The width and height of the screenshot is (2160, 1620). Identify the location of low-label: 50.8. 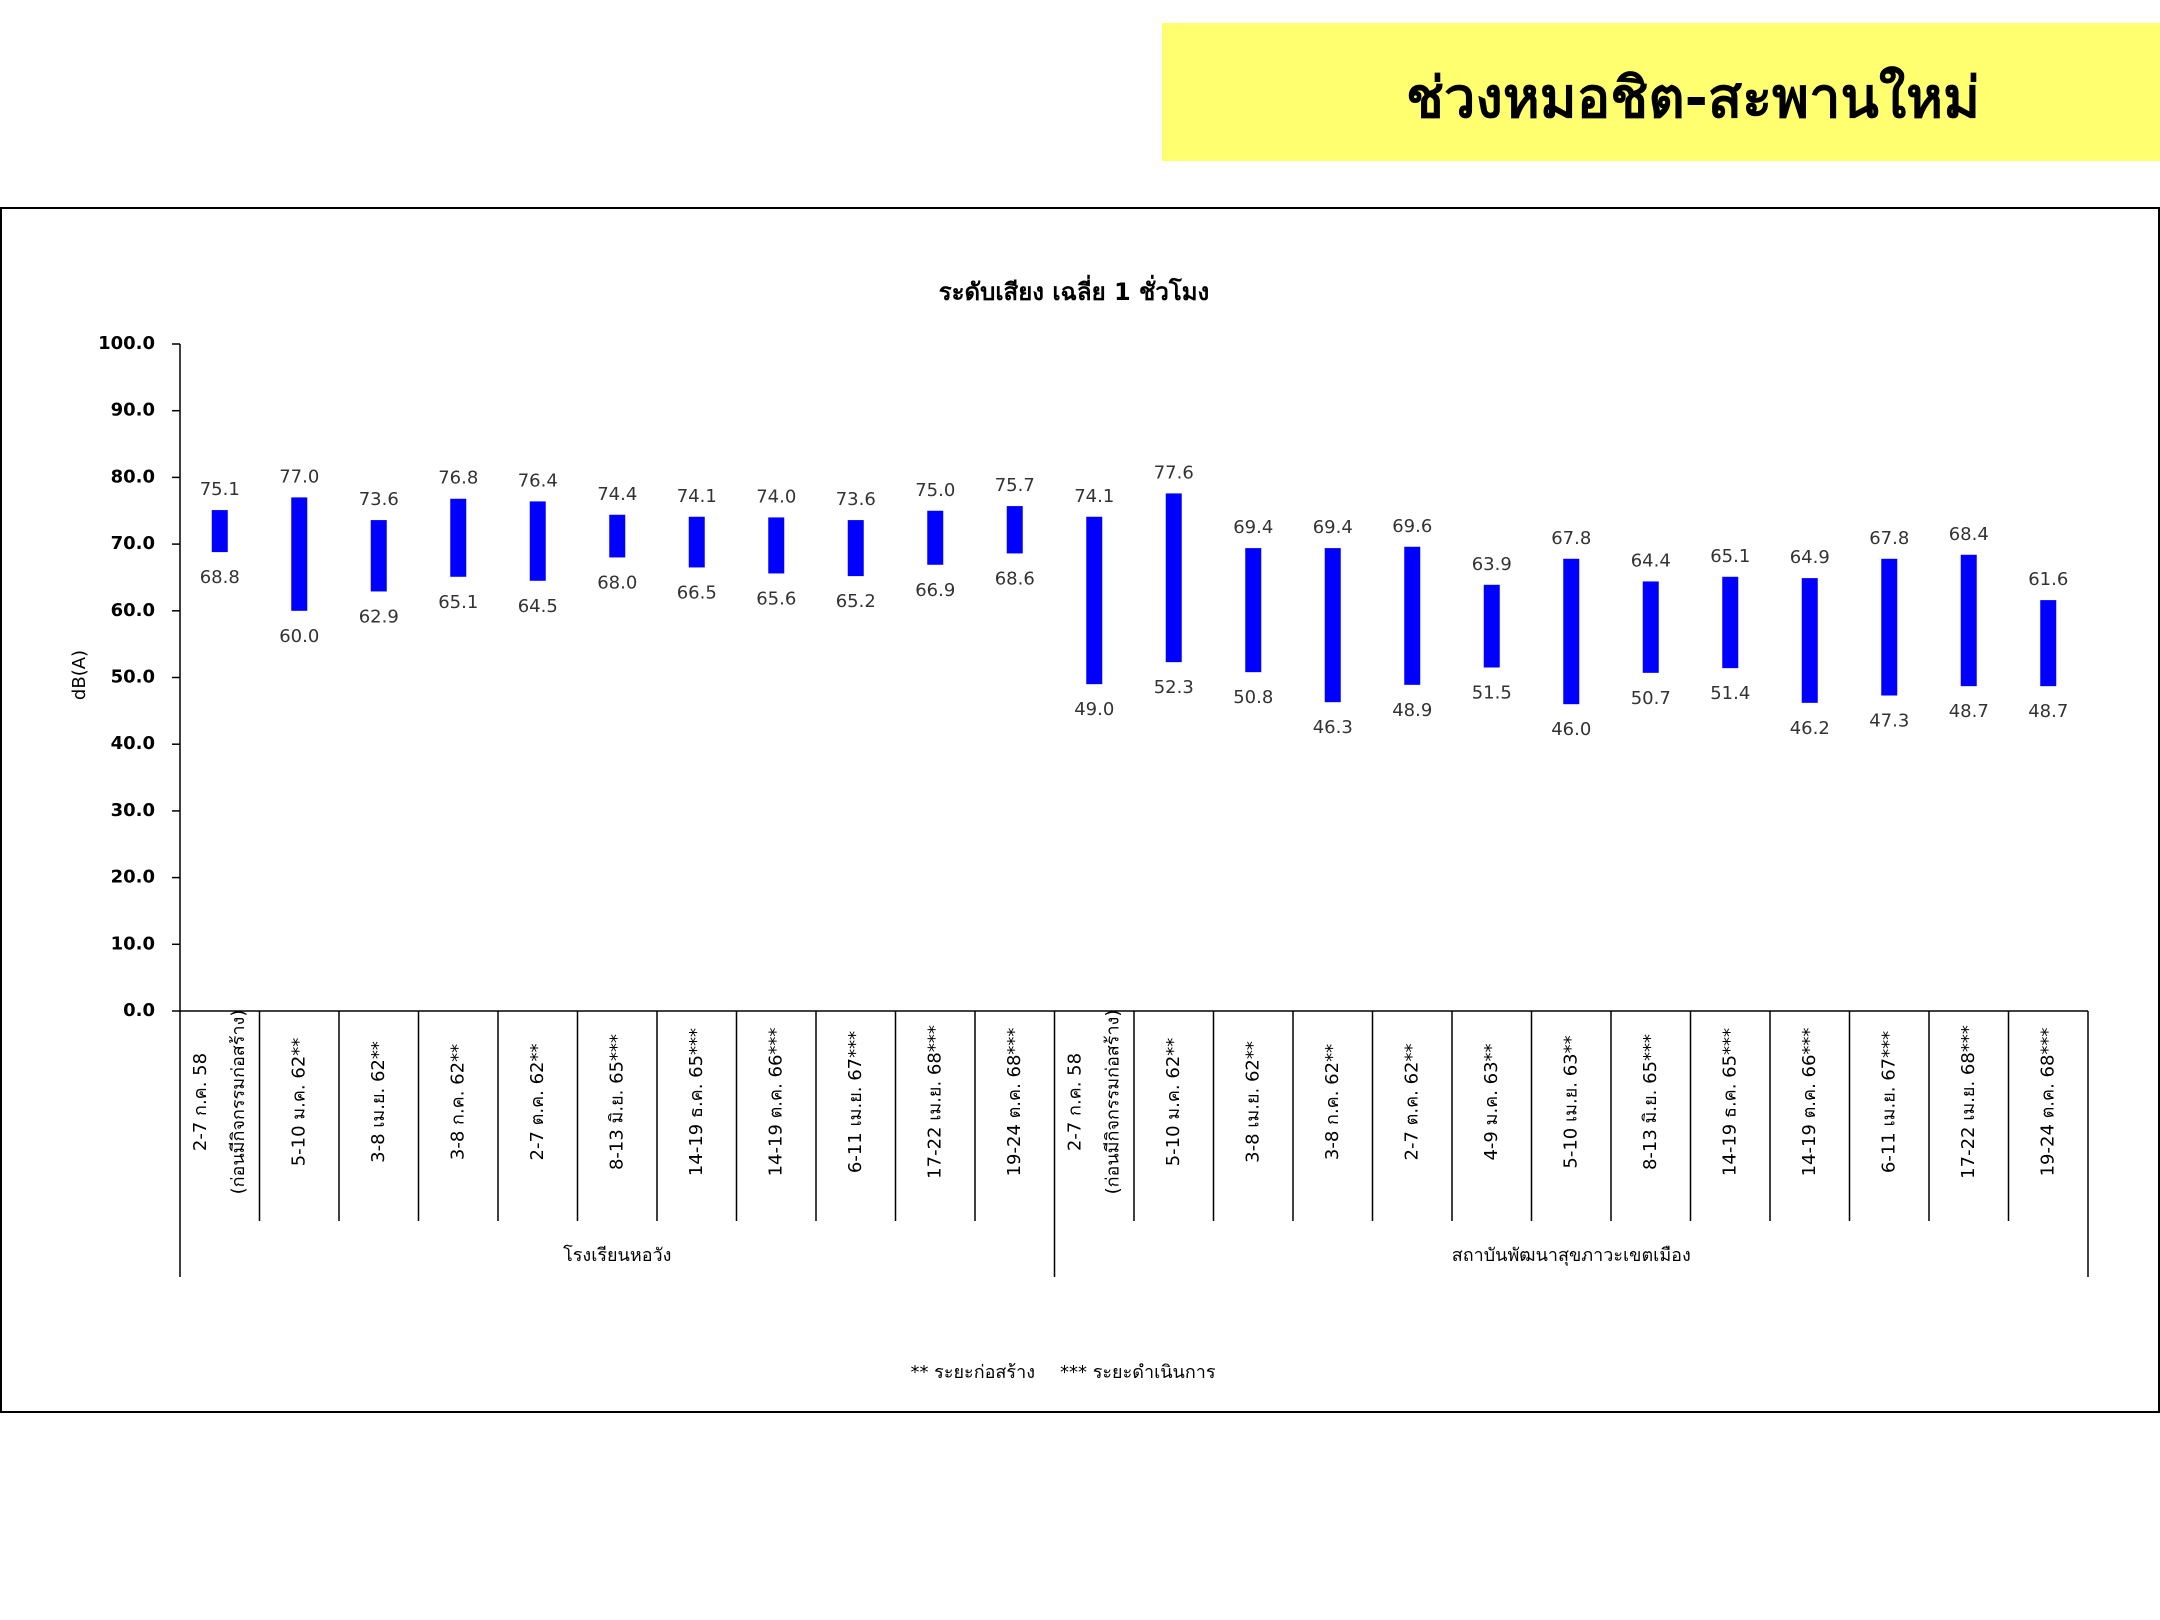
(1253, 697).